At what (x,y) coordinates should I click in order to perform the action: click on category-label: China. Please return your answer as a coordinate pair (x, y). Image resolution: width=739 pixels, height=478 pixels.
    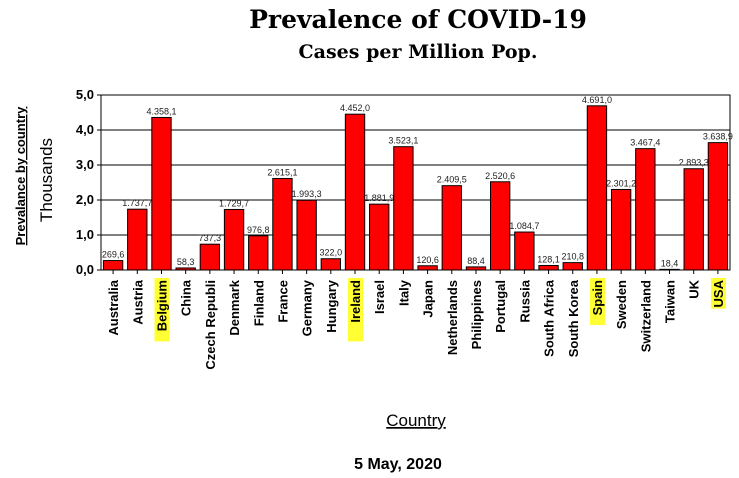
    Looking at the image, I should click on (186, 297).